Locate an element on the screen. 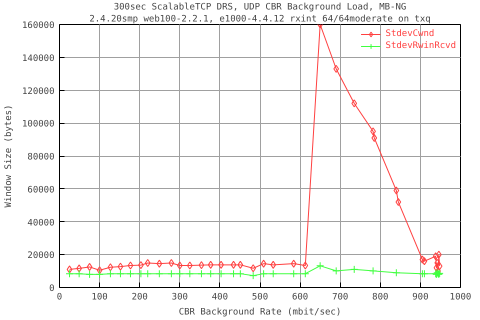 Image resolution: width=480 pixels, height=320 pixels. y-tick-label: 160000 is located at coordinates (38, 26).